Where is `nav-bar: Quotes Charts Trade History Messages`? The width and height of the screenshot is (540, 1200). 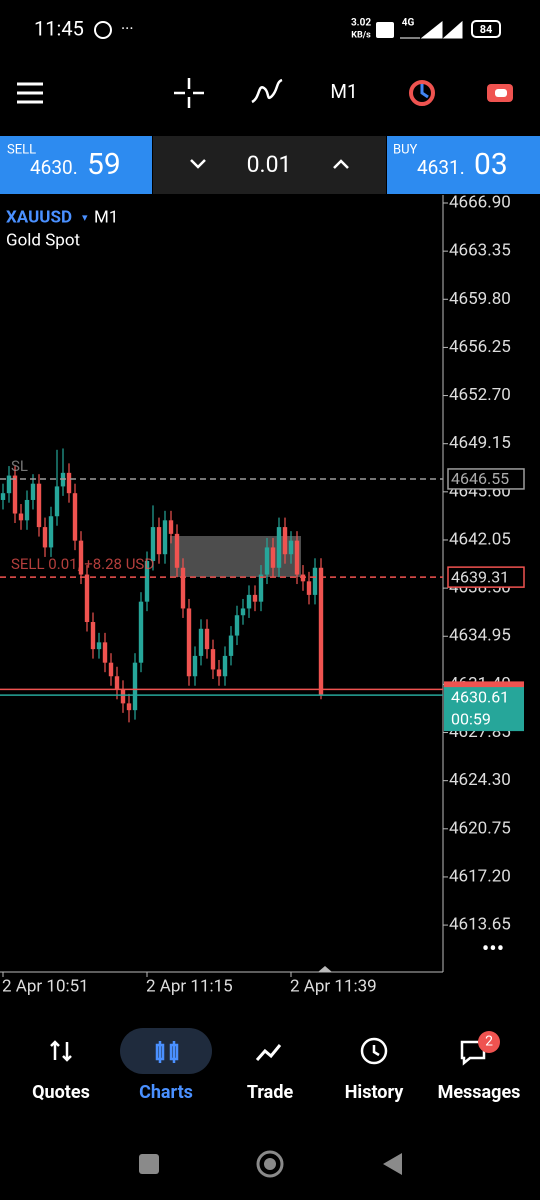 nav-bar: Quotes Charts Trade History Messages is located at coordinates (276, 1092).